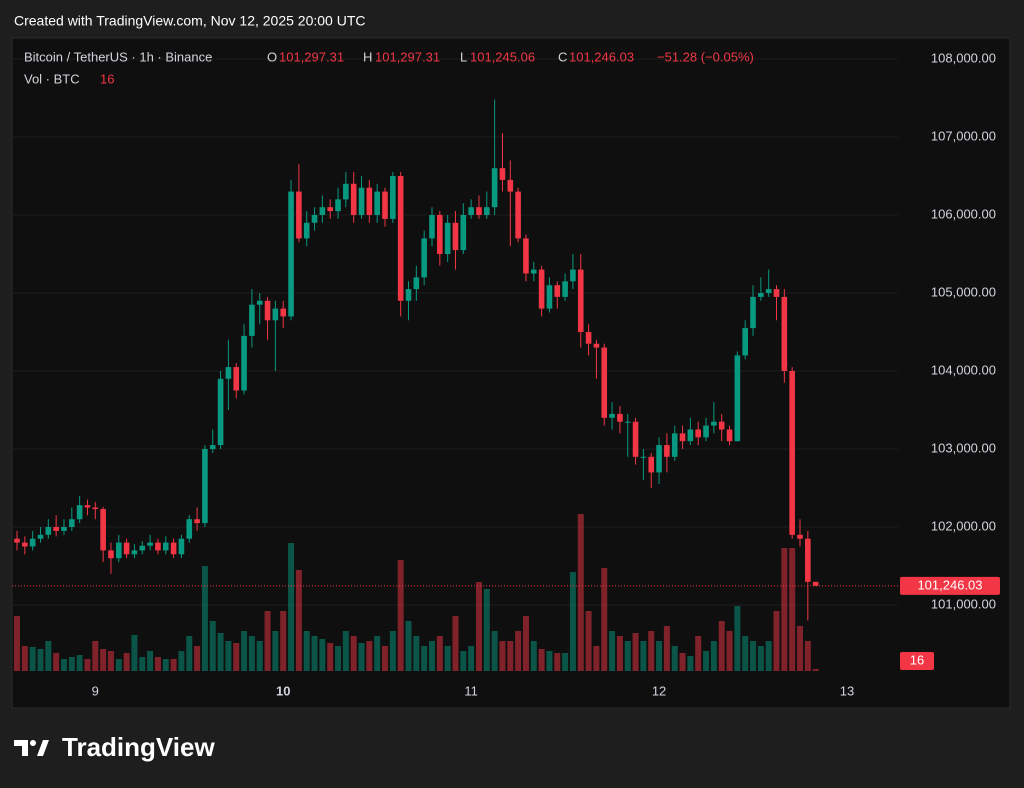  What do you see at coordinates (407, 56) in the screenshot?
I see `legend-high: 101,297.31` at bounding box center [407, 56].